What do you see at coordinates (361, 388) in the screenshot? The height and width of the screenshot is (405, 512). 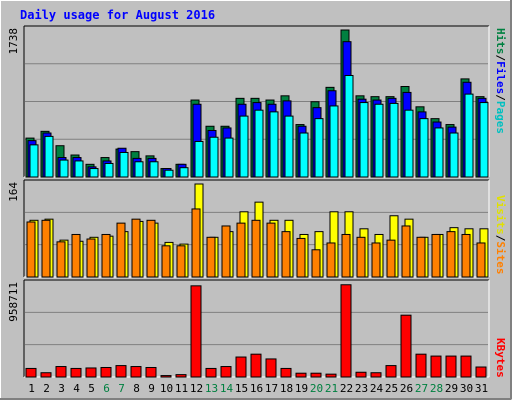 I see `day-label: 23` at bounding box center [361, 388].